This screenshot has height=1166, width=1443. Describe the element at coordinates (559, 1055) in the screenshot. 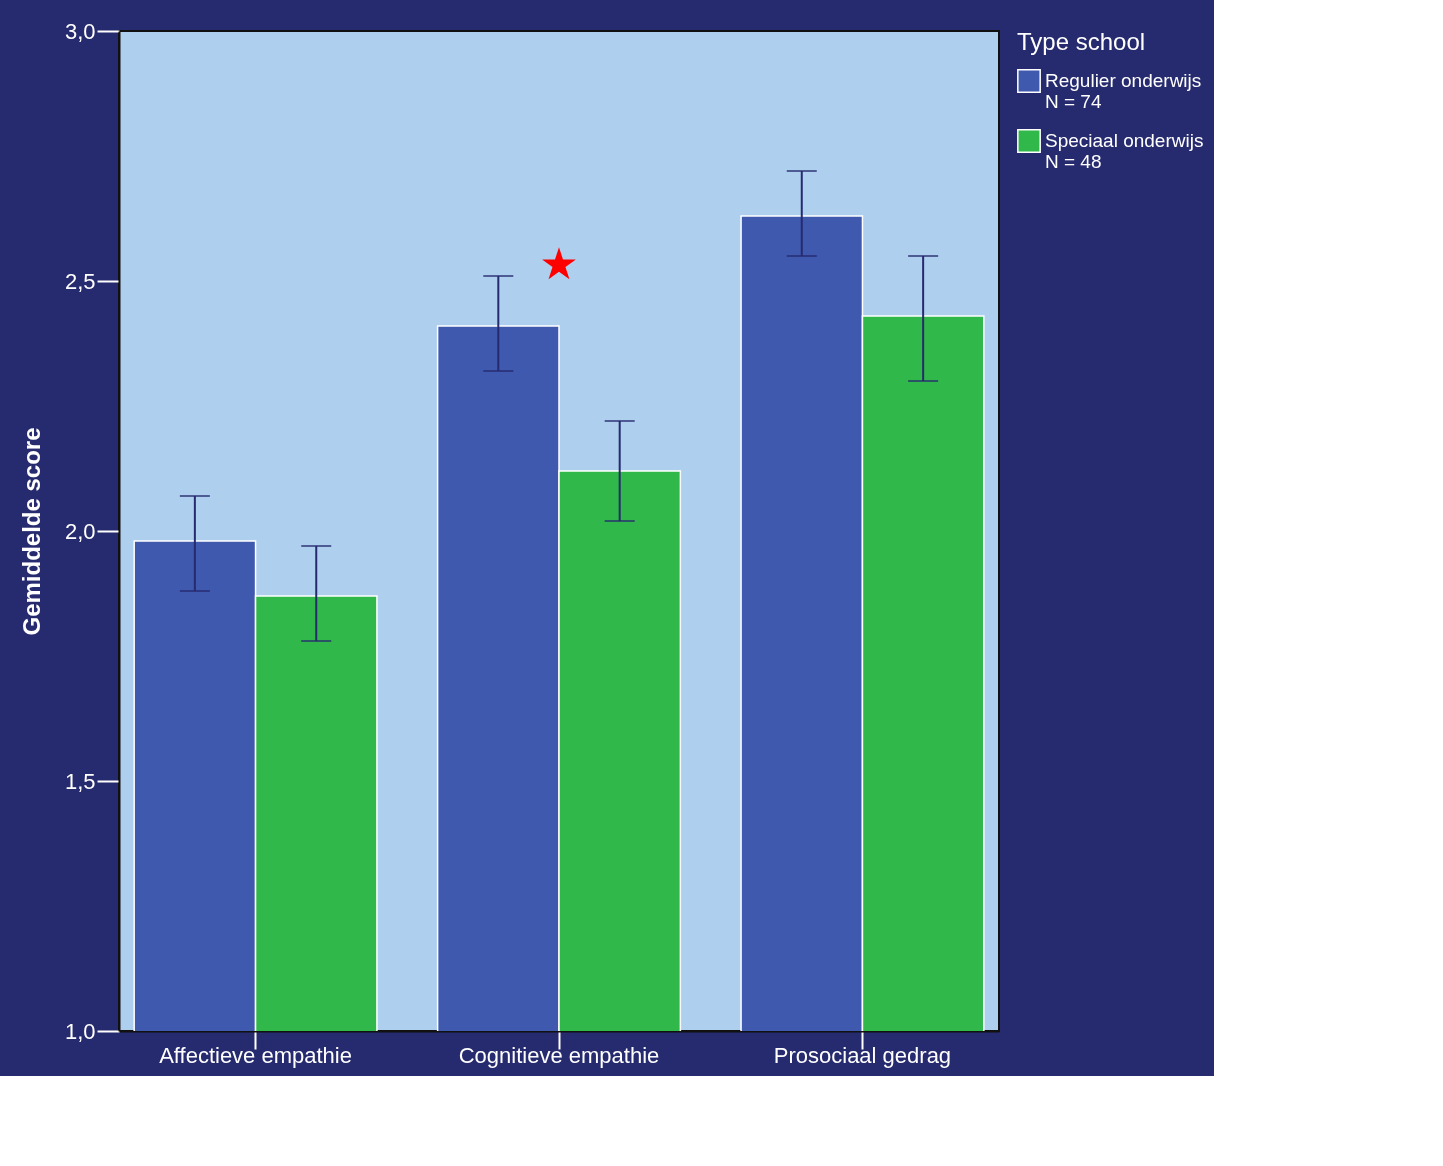

I see `x-tick-label: Cognitieve empathie` at that location.